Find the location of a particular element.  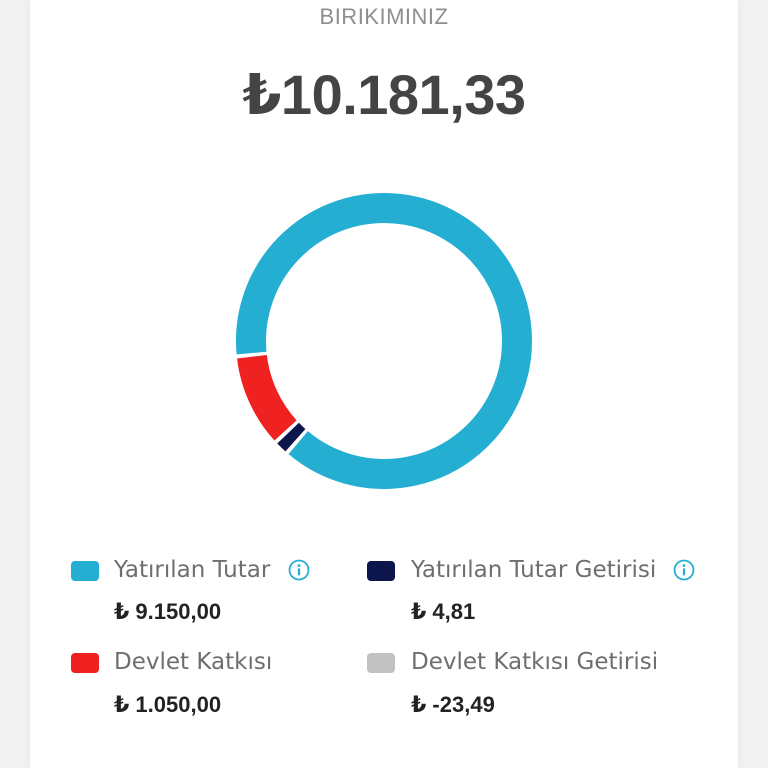

donut-arcs is located at coordinates (384, 341).